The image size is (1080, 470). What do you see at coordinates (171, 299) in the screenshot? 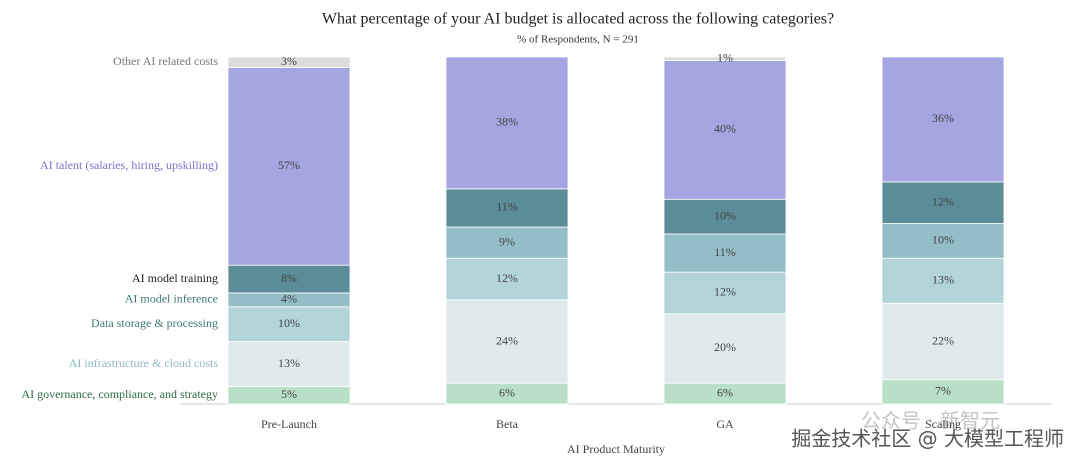
I see `legend-label: AI model inference` at bounding box center [171, 299].